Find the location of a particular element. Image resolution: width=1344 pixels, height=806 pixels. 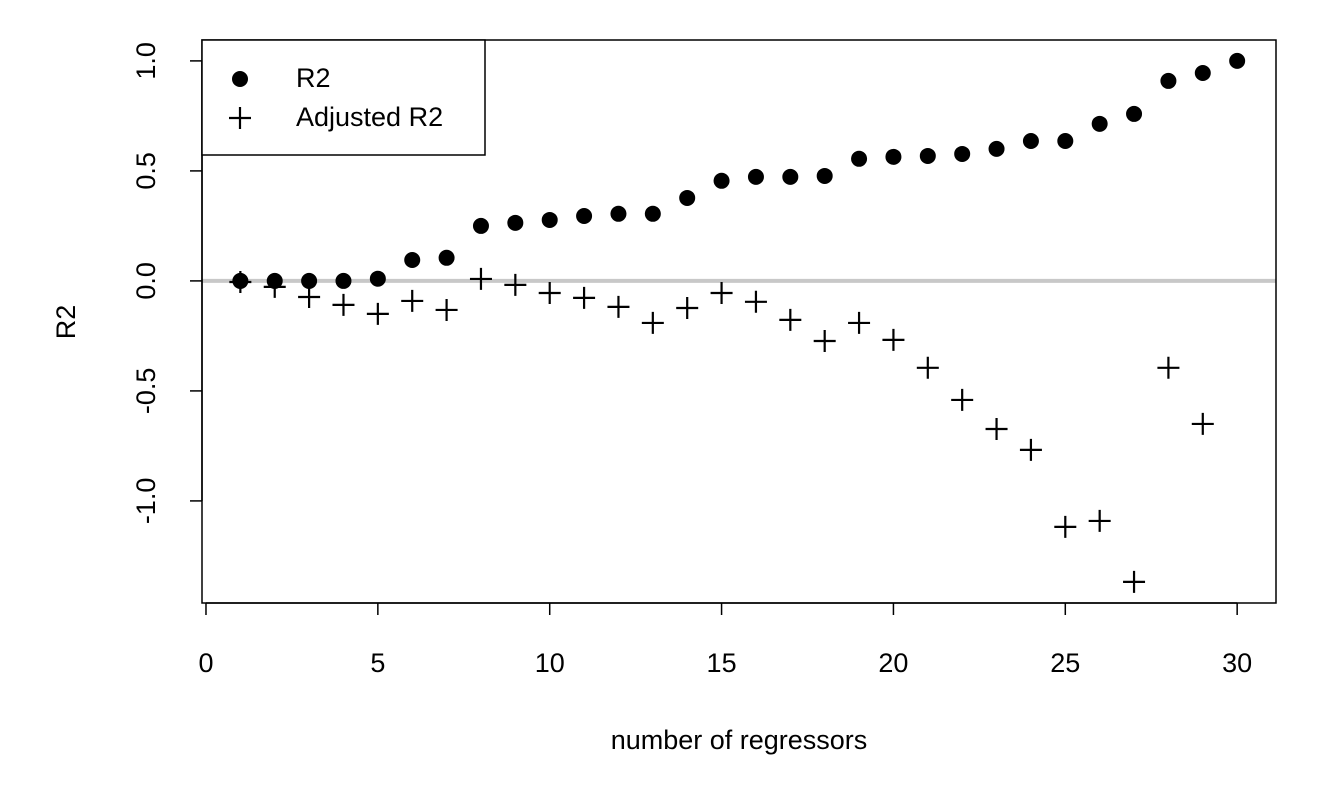

y-axis-label: R2 is located at coordinates (66, 322).